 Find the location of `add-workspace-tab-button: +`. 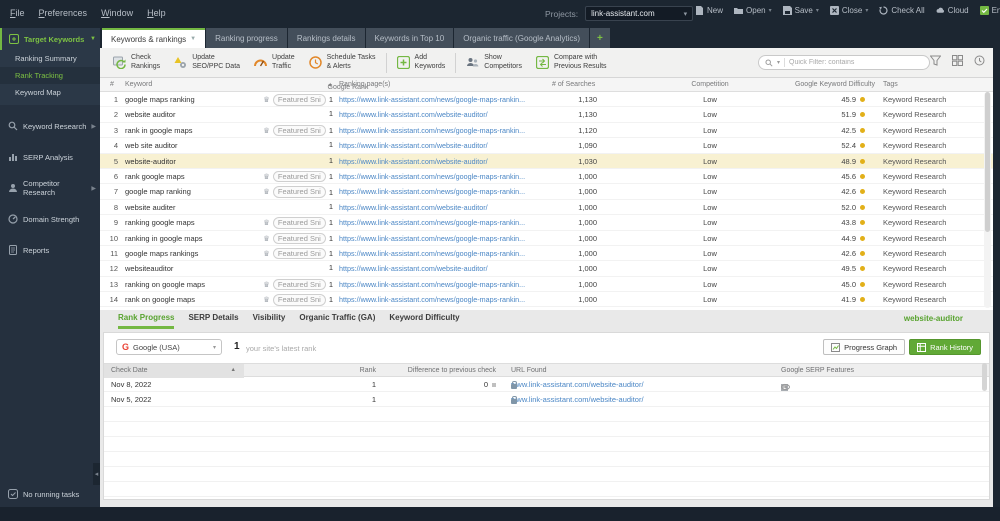

add-workspace-tab-button: + is located at coordinates (599, 38).